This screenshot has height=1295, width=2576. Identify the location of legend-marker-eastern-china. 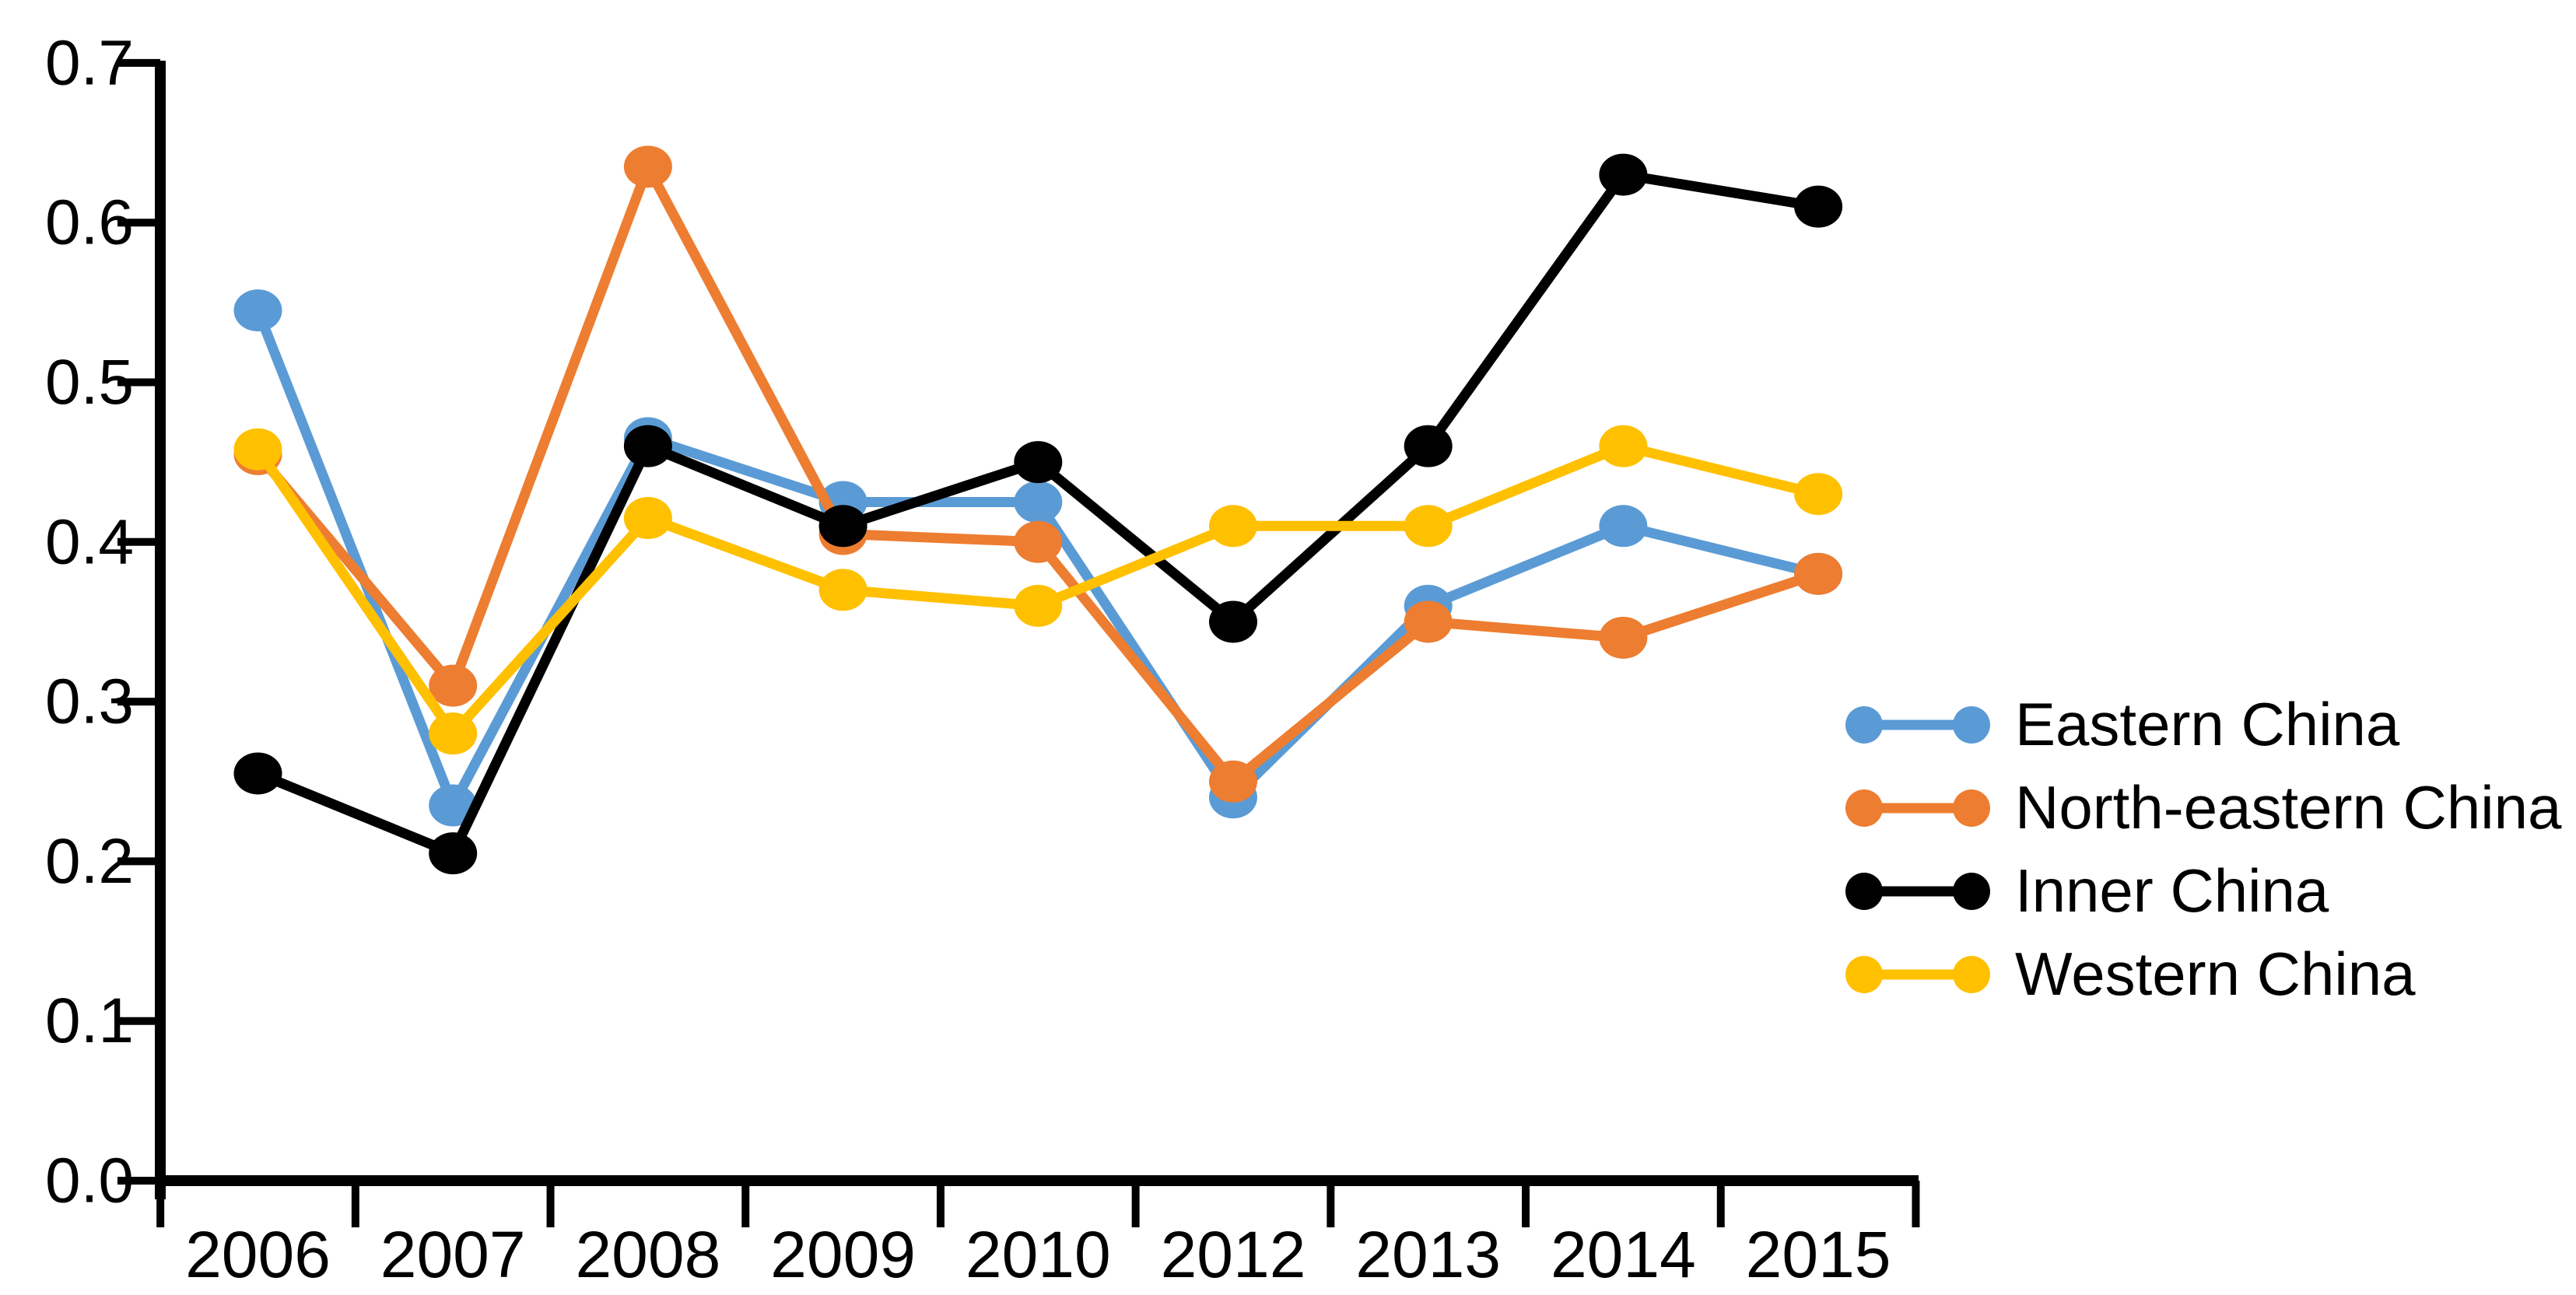
(1918, 725).